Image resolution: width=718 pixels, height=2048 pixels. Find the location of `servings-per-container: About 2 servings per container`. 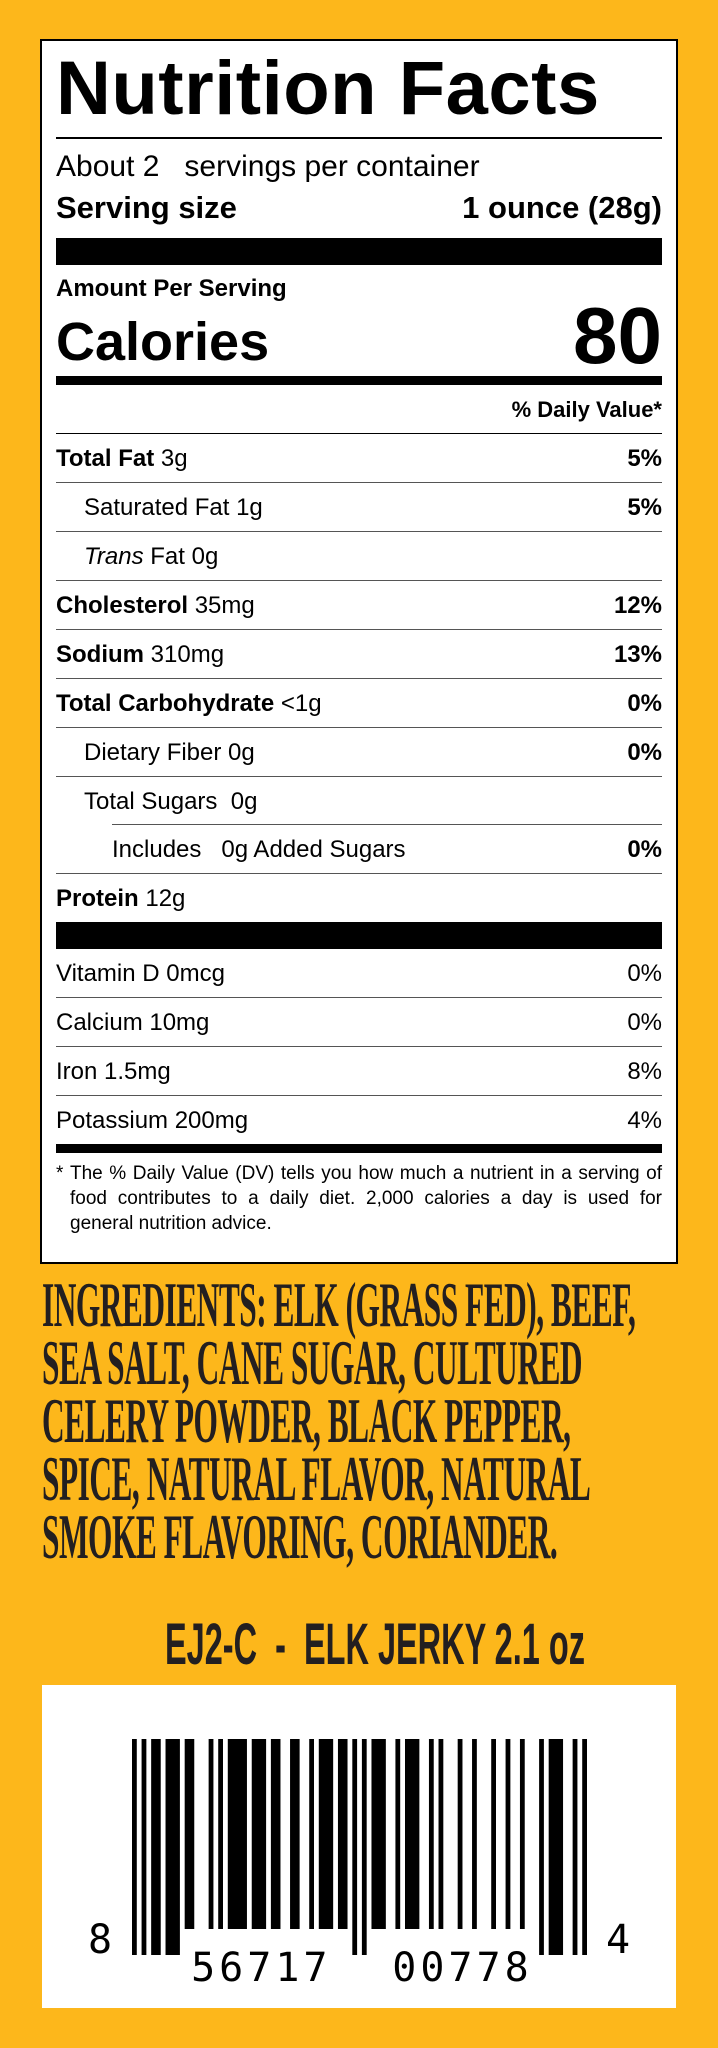

servings-per-container: About 2 servings per container is located at coordinates (268, 166).